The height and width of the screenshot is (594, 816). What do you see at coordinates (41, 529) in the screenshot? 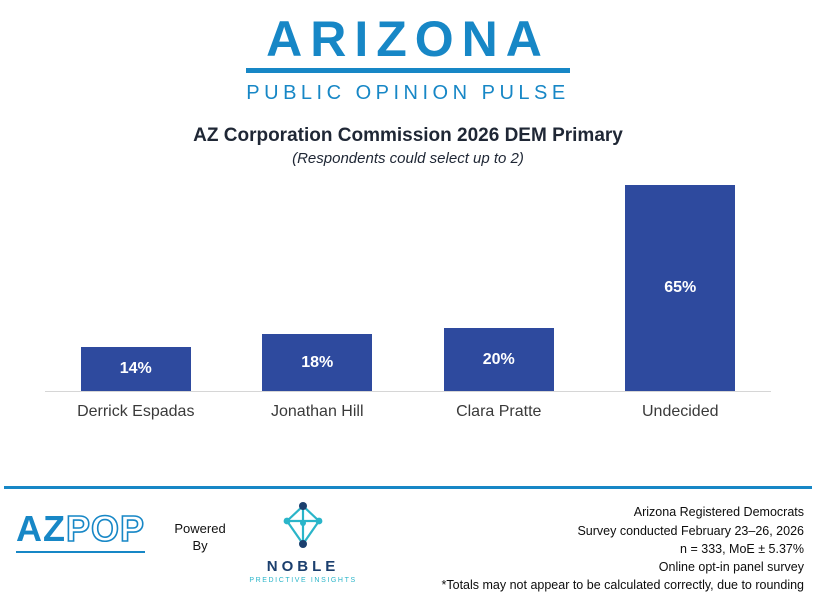
I see `azpop-logo-az: AZ` at bounding box center [41, 529].